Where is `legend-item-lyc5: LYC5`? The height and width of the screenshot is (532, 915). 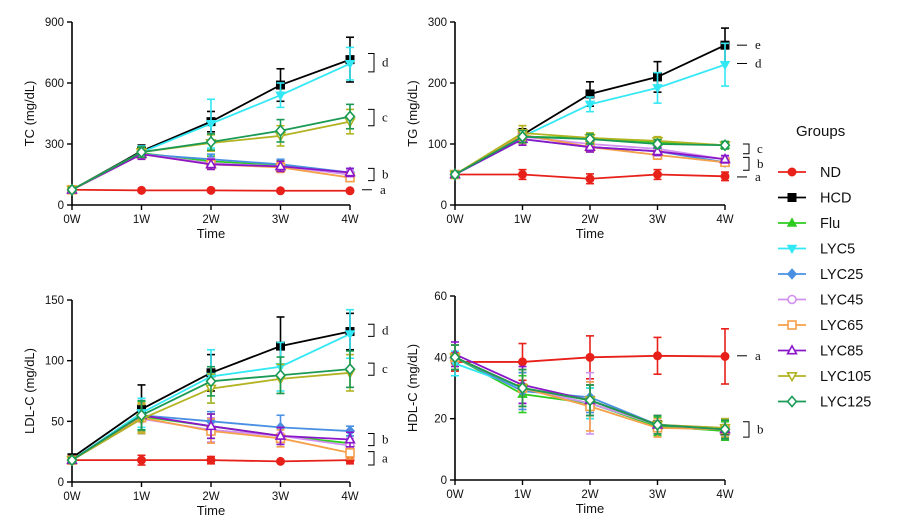 legend-item-lyc5: LYC5 is located at coordinates (816, 250).